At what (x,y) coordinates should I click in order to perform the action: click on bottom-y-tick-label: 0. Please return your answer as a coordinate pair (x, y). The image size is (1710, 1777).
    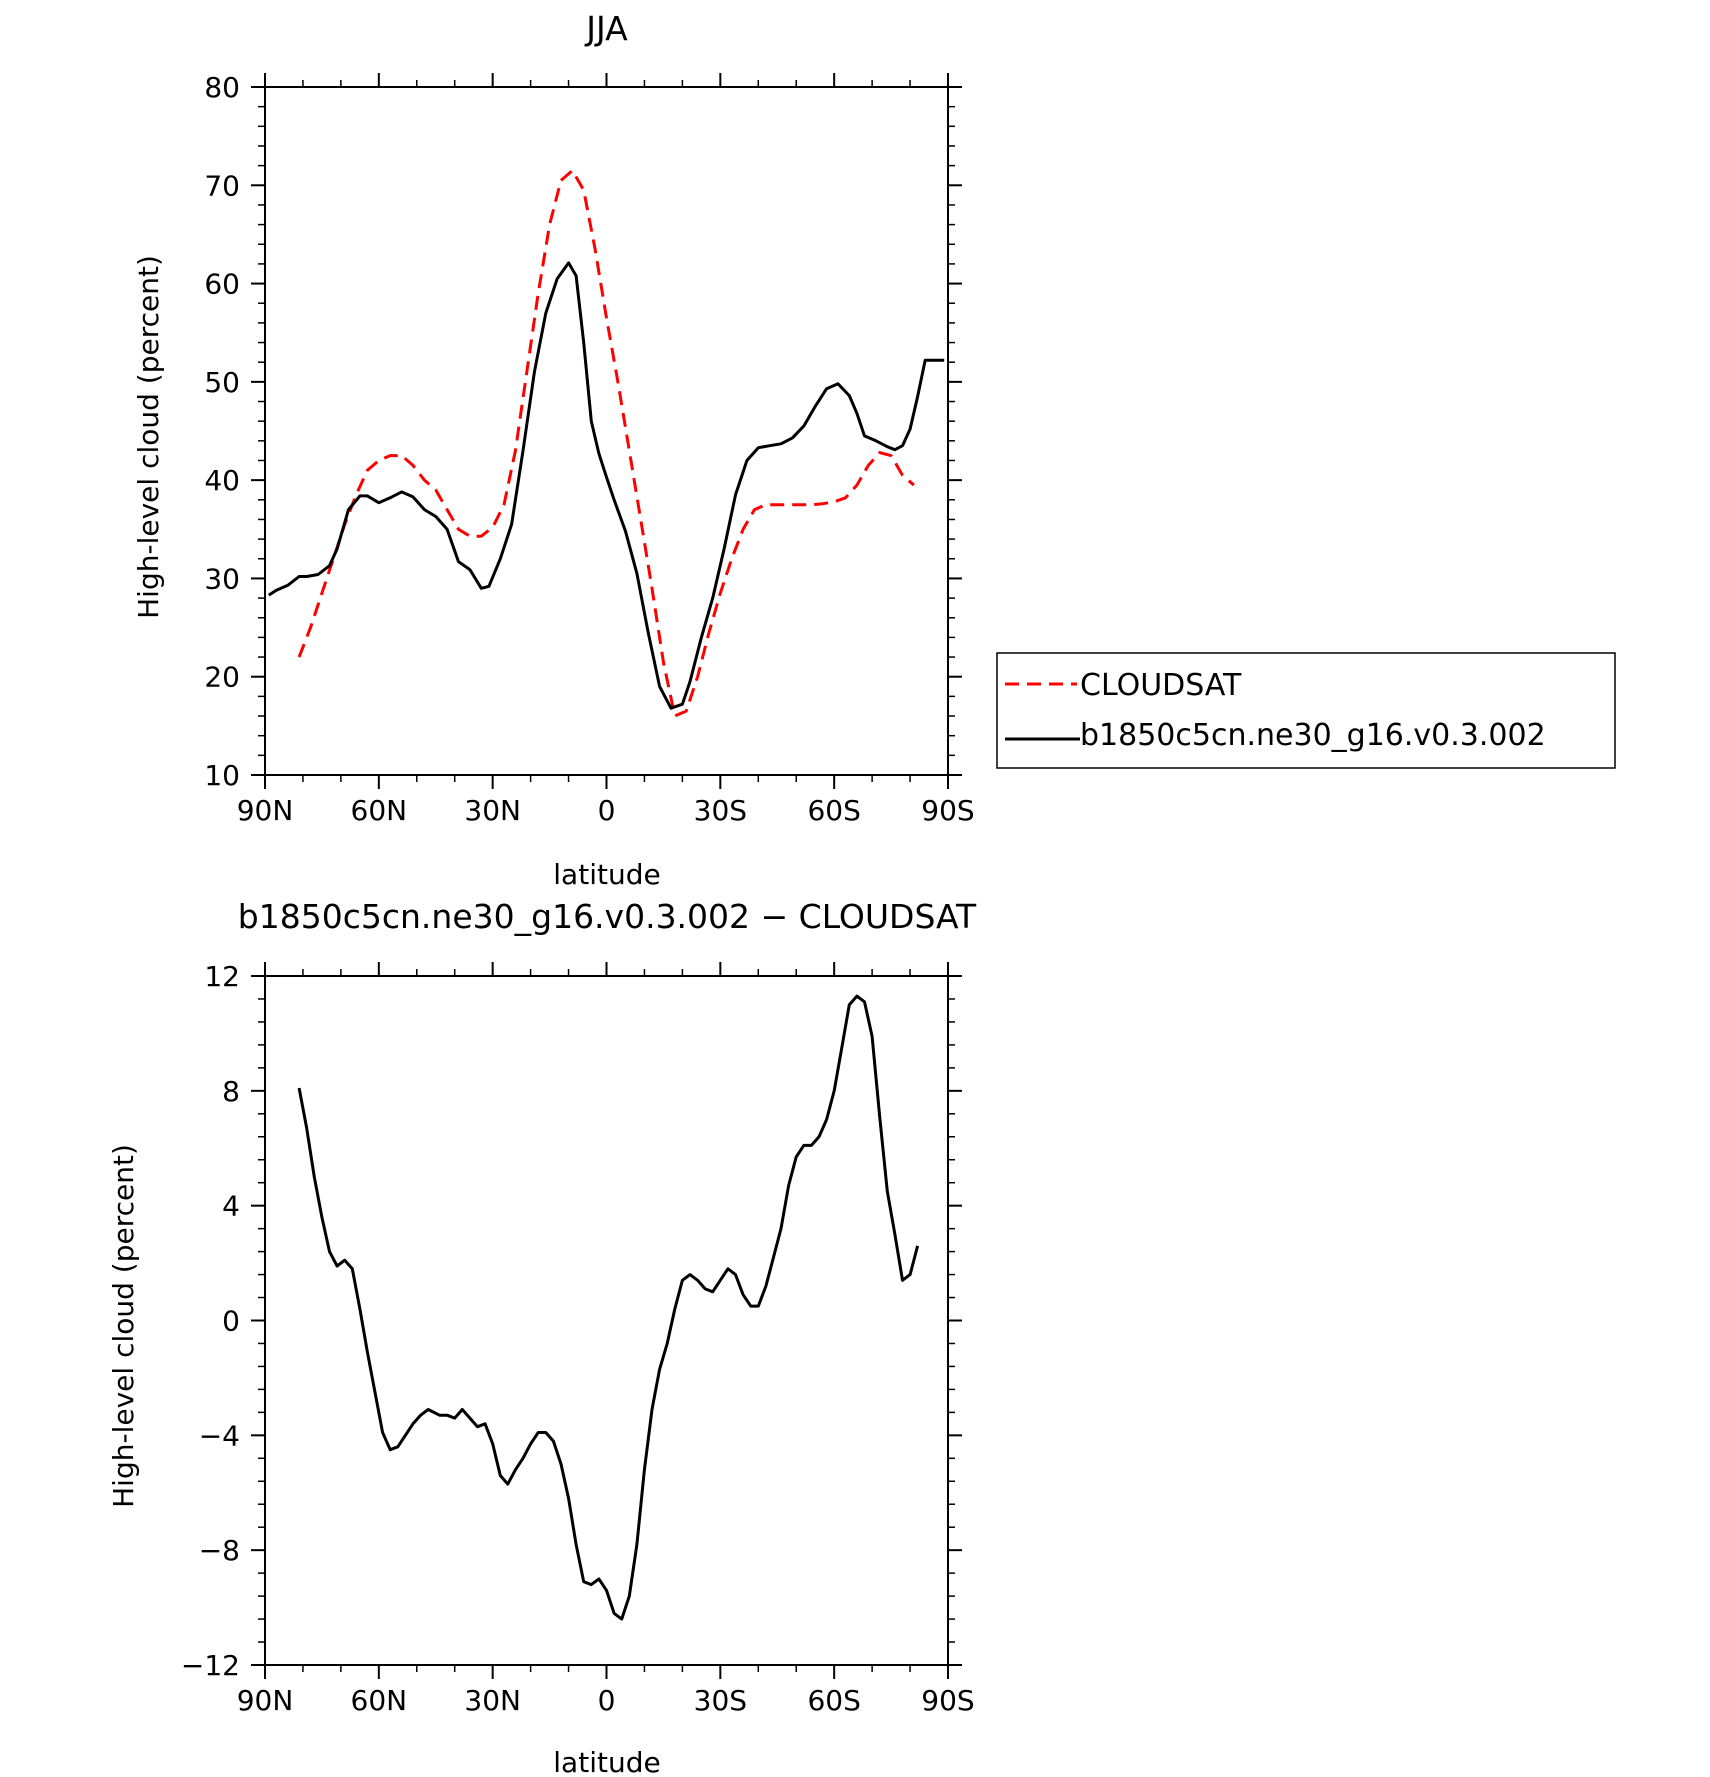
    Looking at the image, I should click on (231, 1321).